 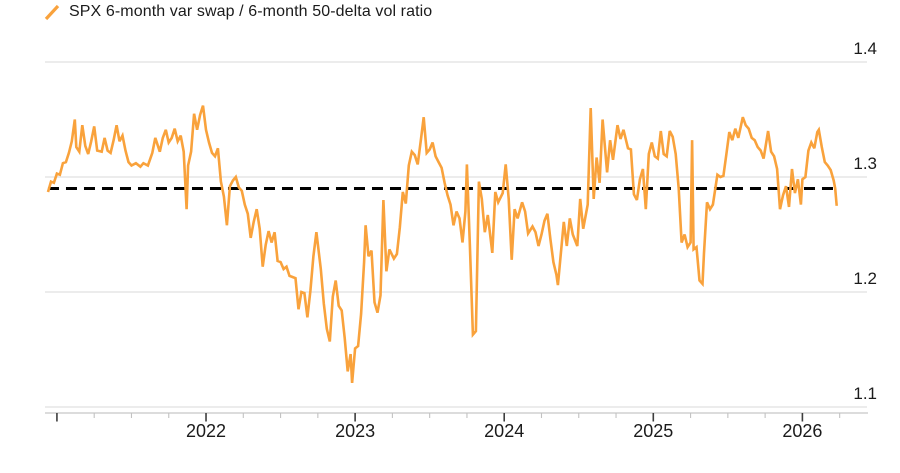 I want to click on x-tick-label: 2023, so click(x=355, y=431).